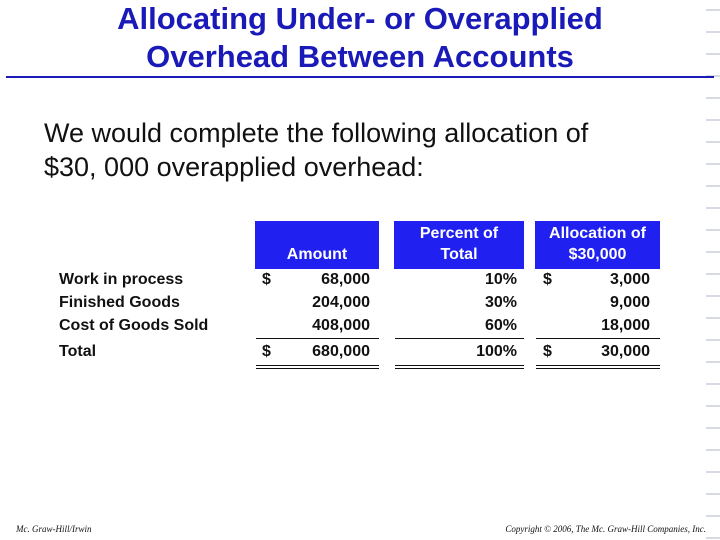 The height and width of the screenshot is (540, 720). What do you see at coordinates (345, 279) in the screenshot?
I see `amount-cell: 68,000` at bounding box center [345, 279].